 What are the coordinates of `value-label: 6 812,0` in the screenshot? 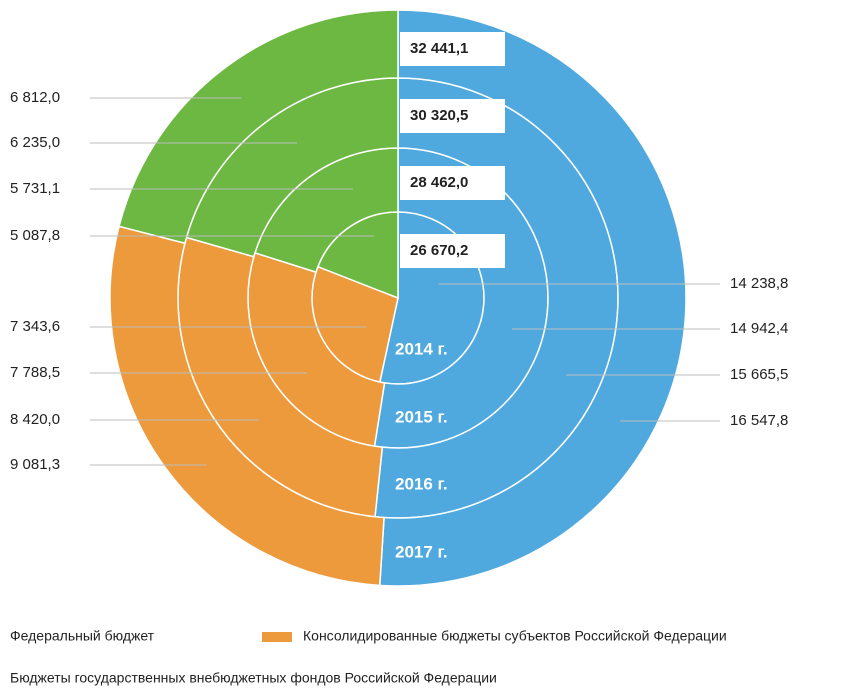 It's located at (35, 97).